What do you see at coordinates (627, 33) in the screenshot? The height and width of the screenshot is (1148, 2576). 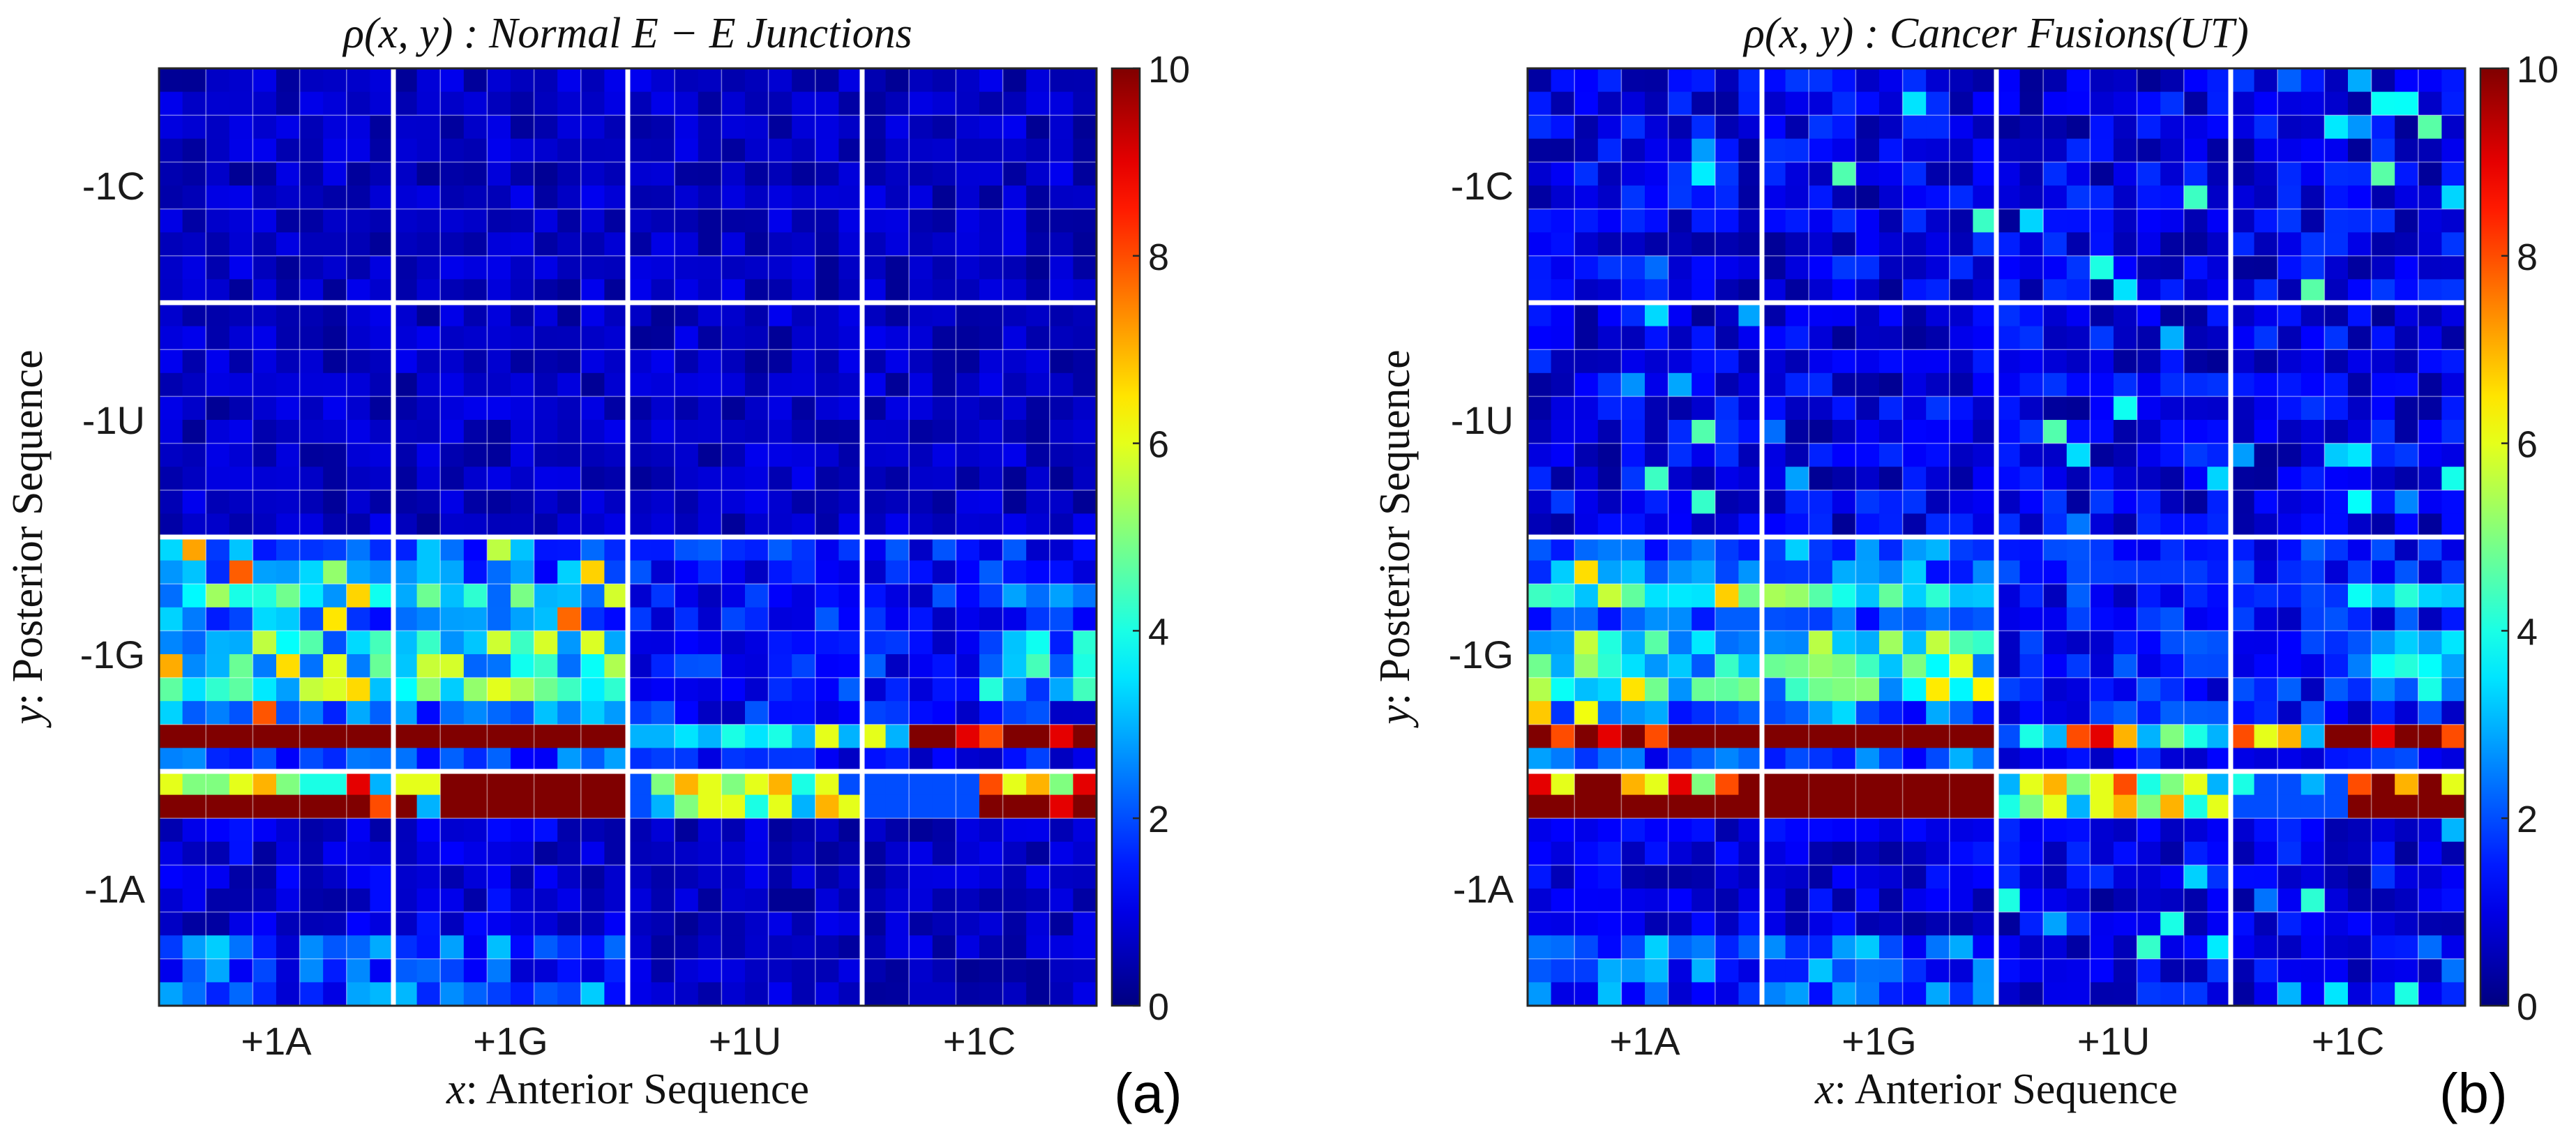 I see `chart-title: ρ(x, y) : Normal E − E Junctions` at bounding box center [627, 33].